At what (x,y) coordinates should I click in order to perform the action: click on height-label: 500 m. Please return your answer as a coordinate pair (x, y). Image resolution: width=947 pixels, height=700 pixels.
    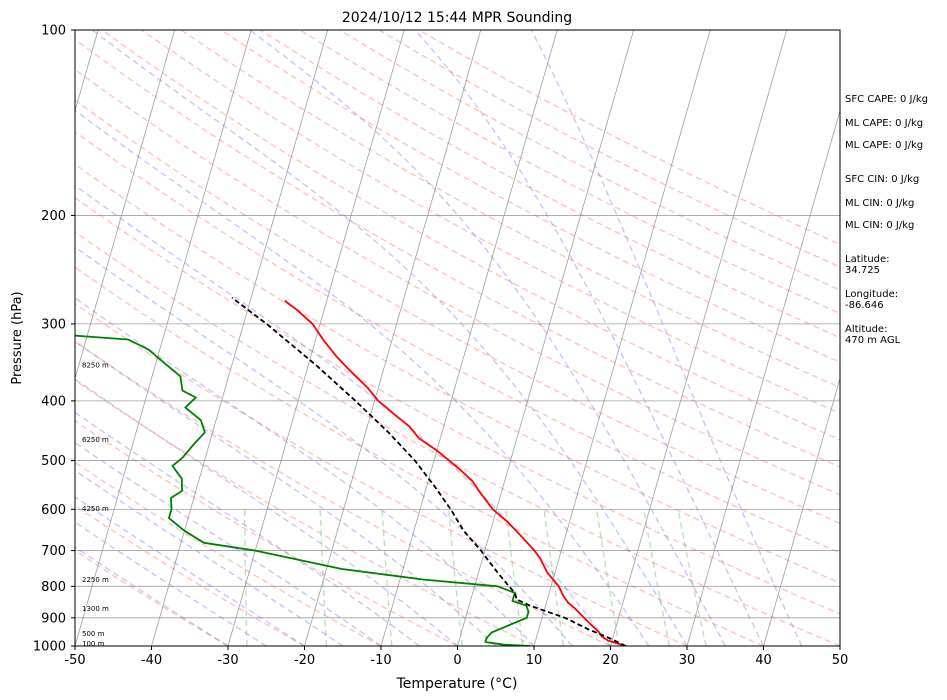
    Looking at the image, I should click on (93, 634).